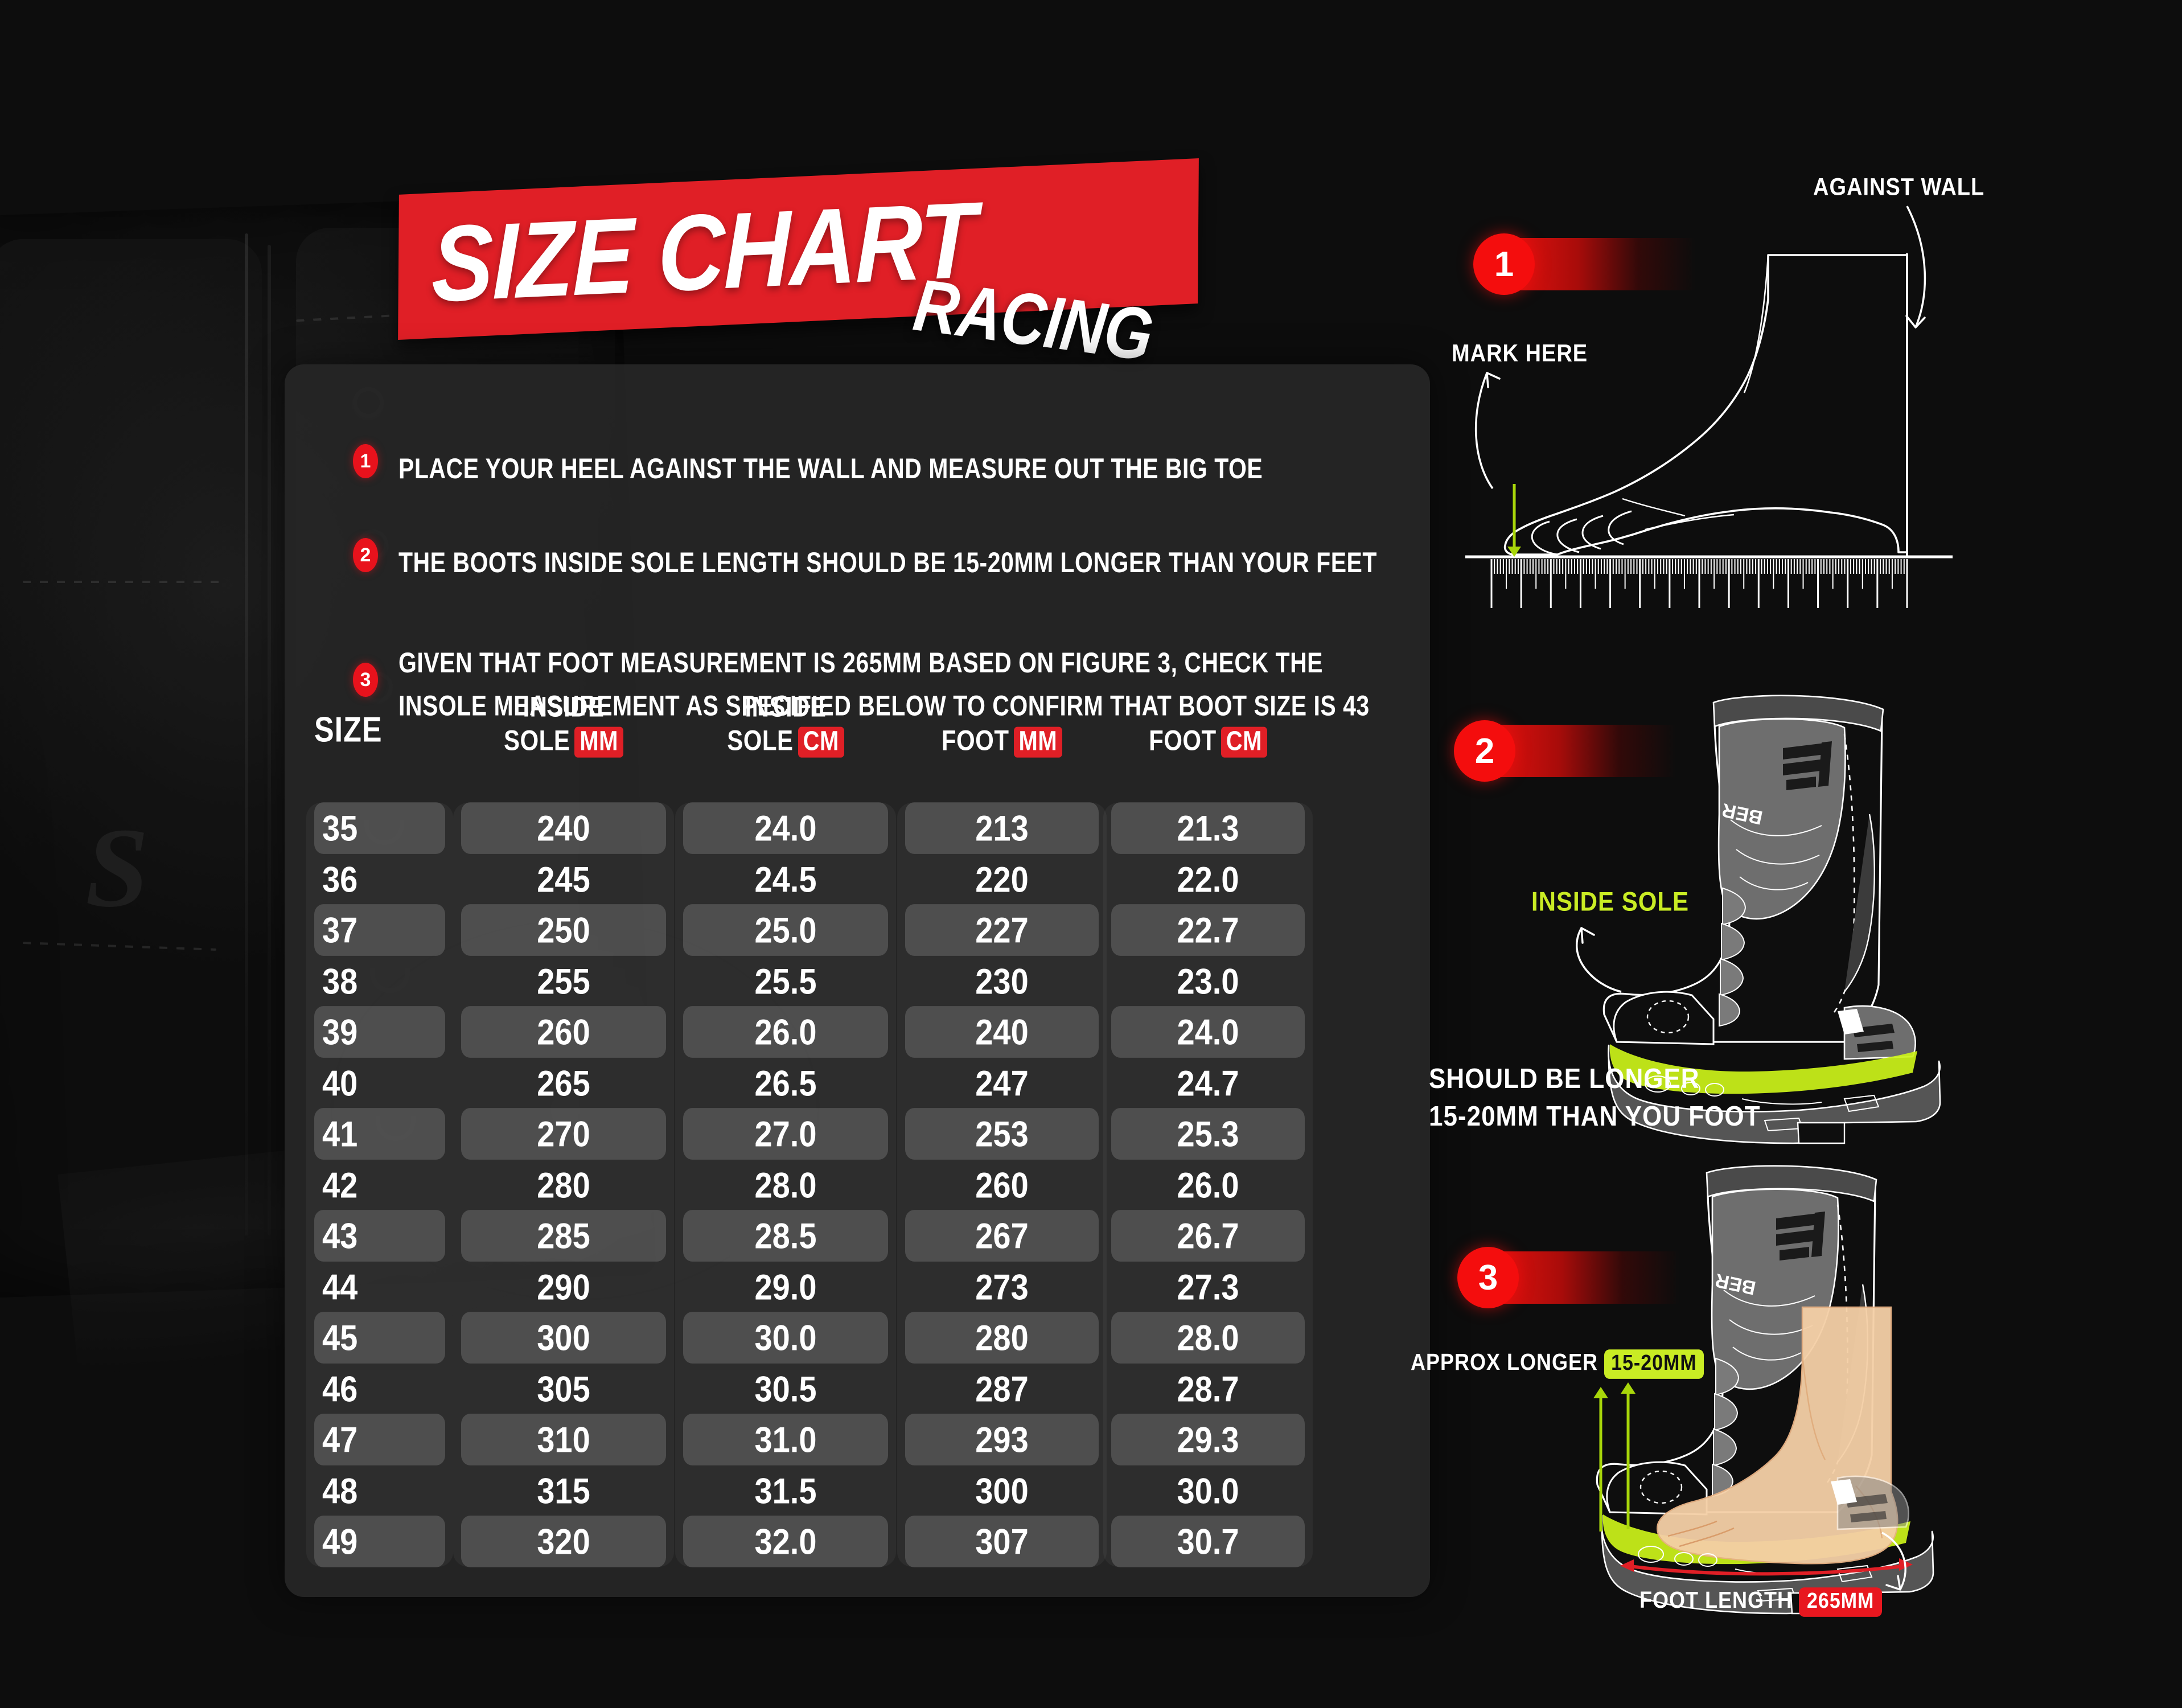 This screenshot has width=2182, height=1708. Describe the element at coordinates (1807, 431) in the screenshot. I see `figure-1-foot-measurement: 1 AGAINST WALL MARK HERE` at that location.